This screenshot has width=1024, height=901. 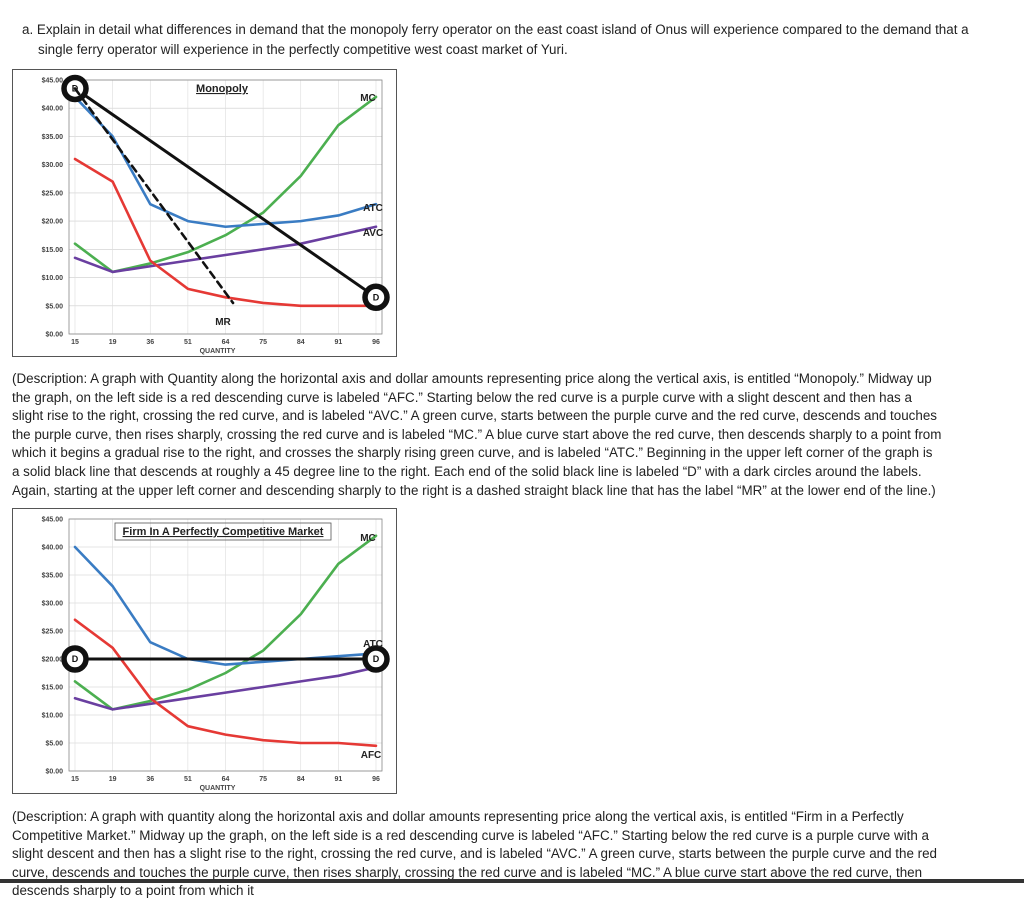 I want to click on avc-label: AVC, so click(x=373, y=233).